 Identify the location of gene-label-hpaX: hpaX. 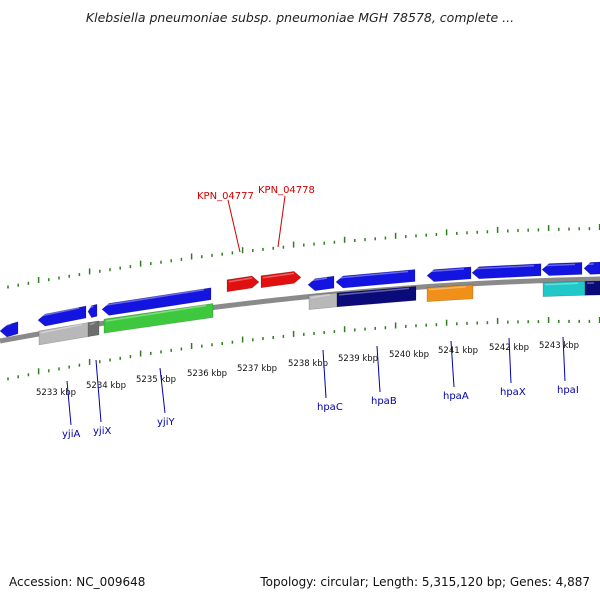
(513, 367).